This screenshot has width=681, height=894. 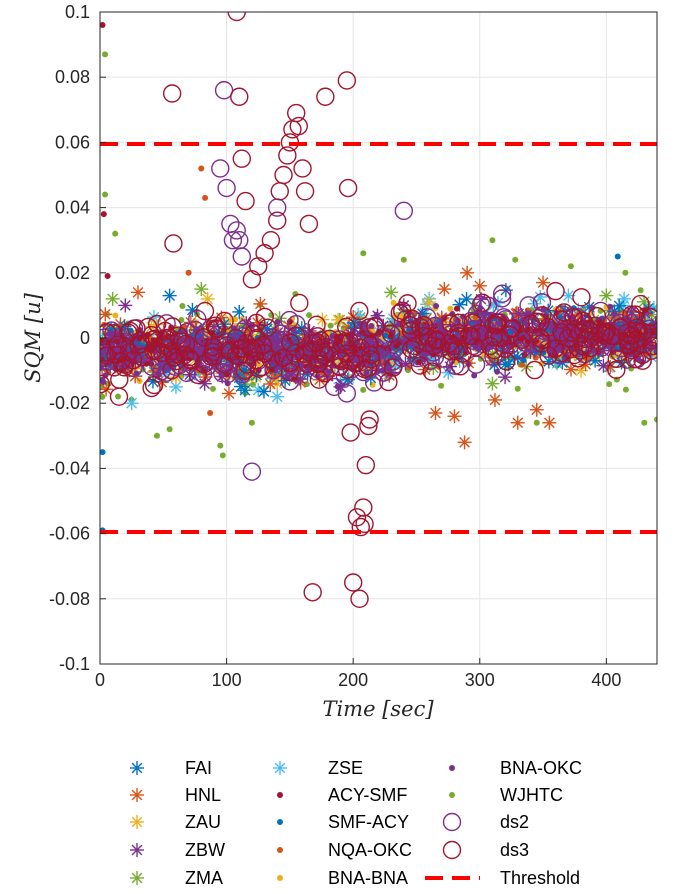 What do you see at coordinates (175, 795) in the screenshot?
I see `legend-item-hnl: HNL` at bounding box center [175, 795].